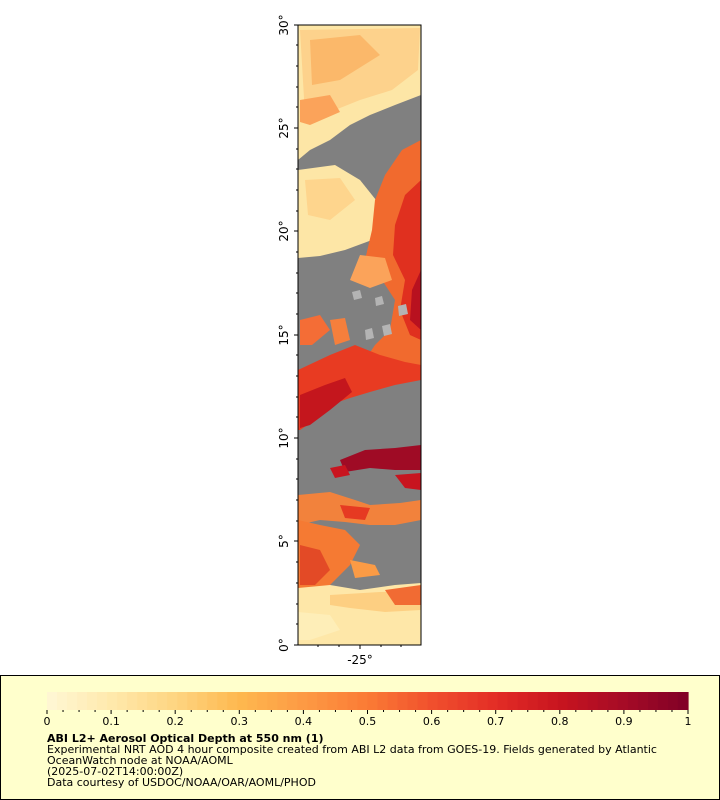 The width and height of the screenshot is (720, 800). I want to click on lat-label-25: 25°, so click(284, 127).